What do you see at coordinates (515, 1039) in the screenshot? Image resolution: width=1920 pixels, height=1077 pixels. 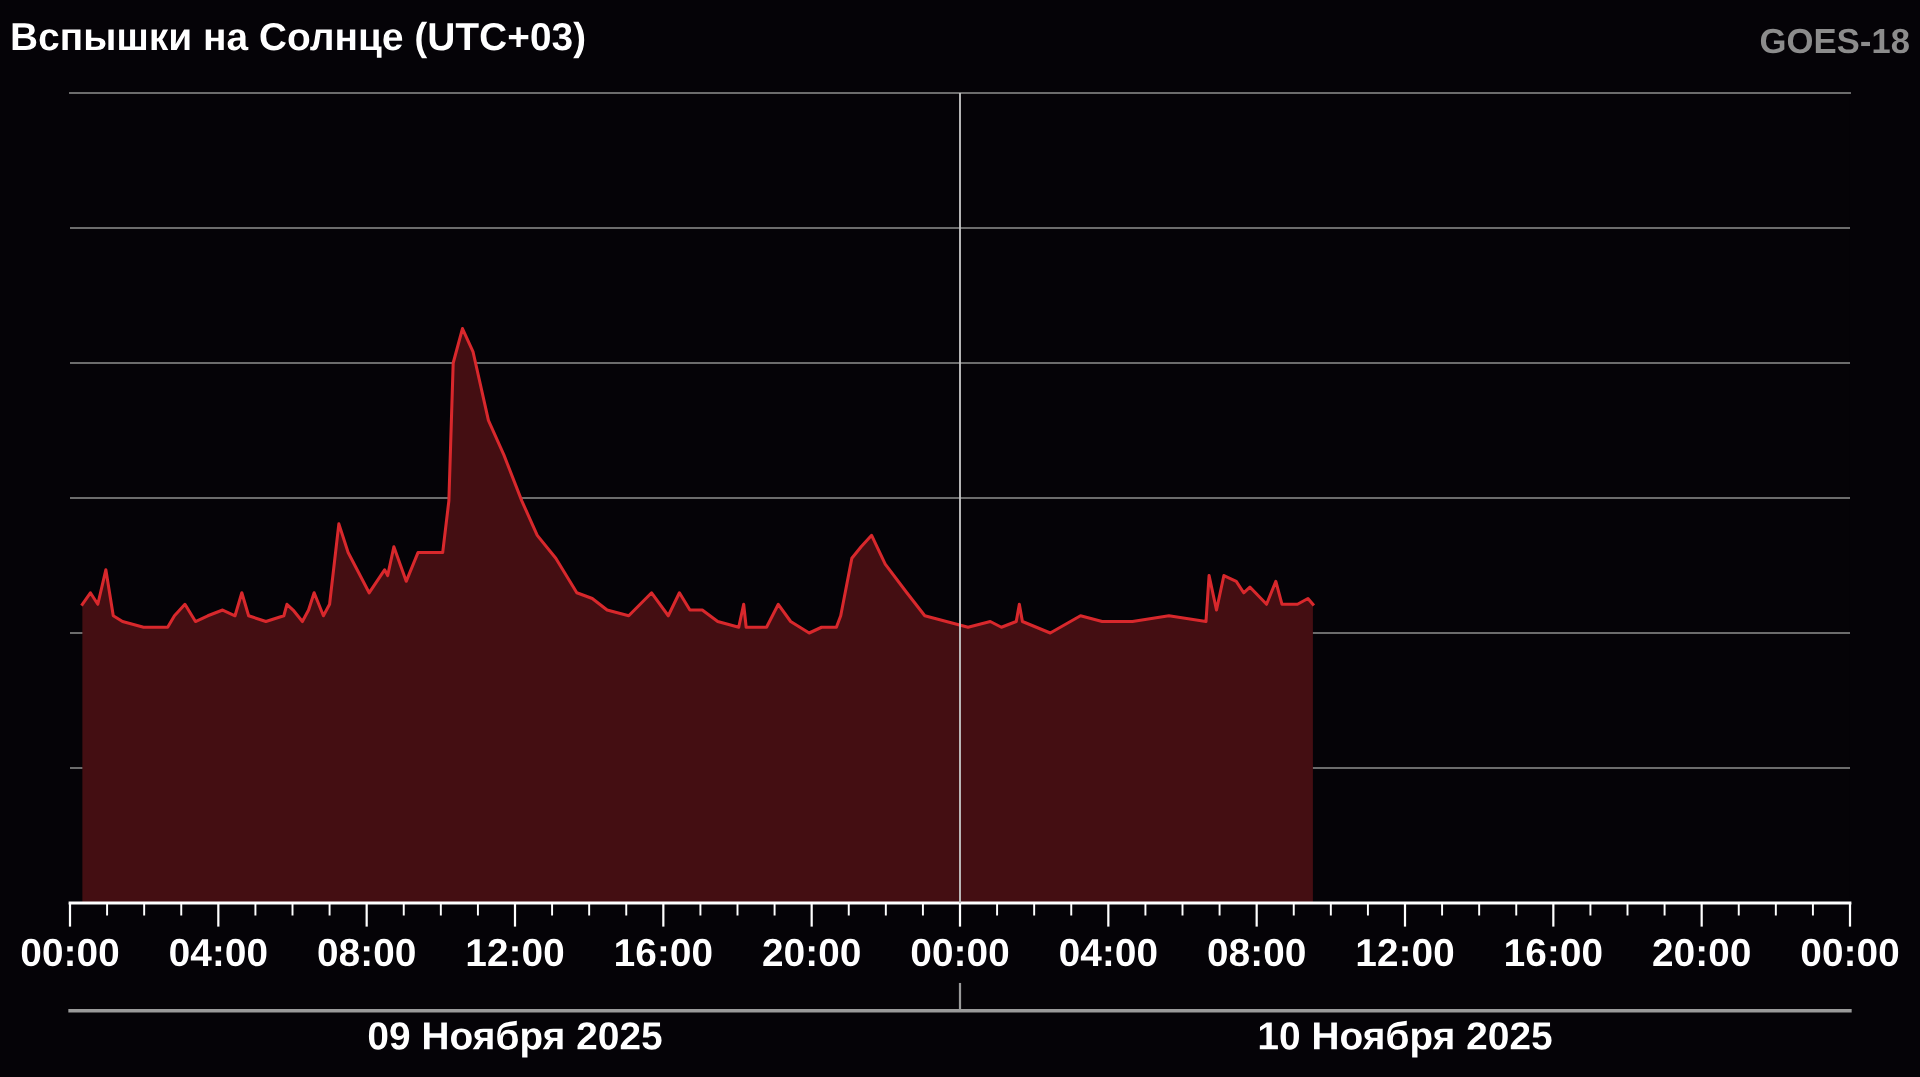 I see `text: 09 Ноября 2025` at bounding box center [515, 1039].